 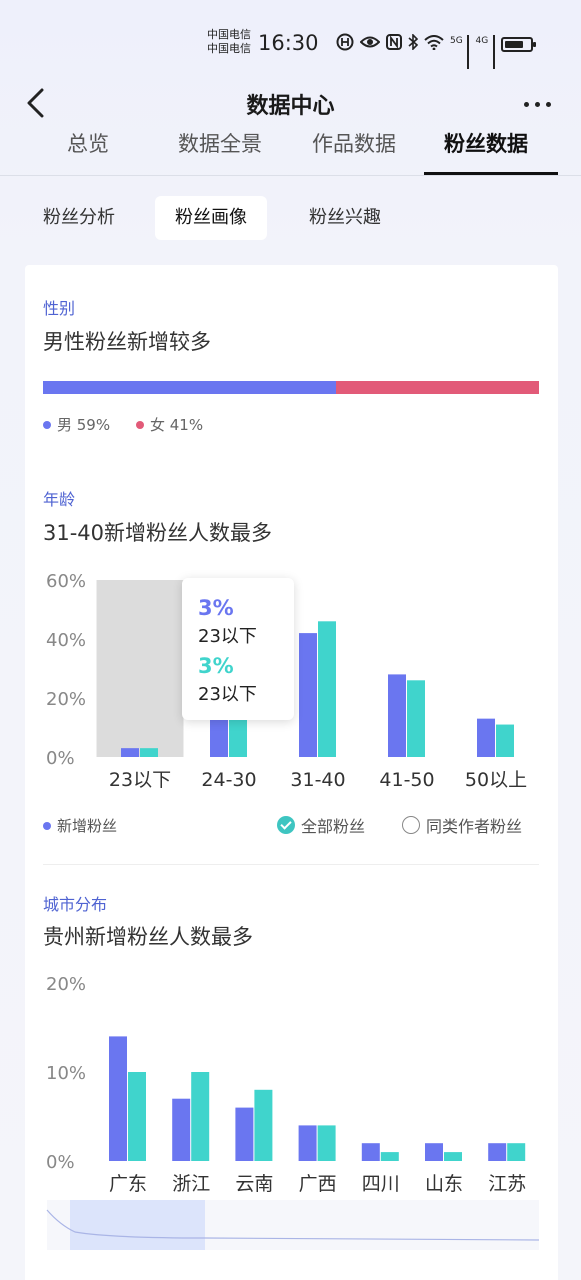 I want to click on legend-female-label: 女 41%, so click(x=177, y=425).